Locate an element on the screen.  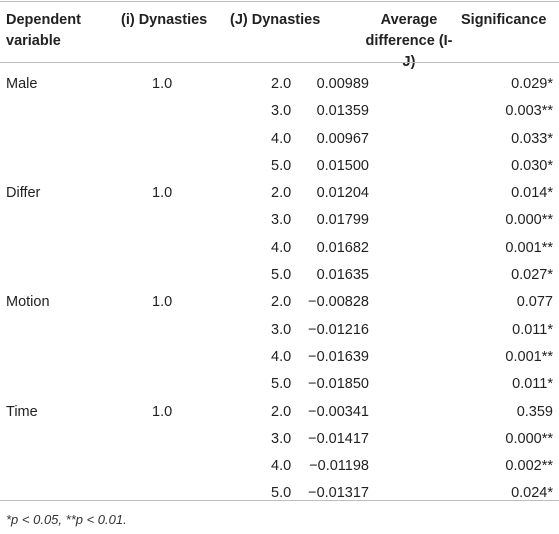
cell-average-difference: −0.01198 is located at coordinates (339, 466).